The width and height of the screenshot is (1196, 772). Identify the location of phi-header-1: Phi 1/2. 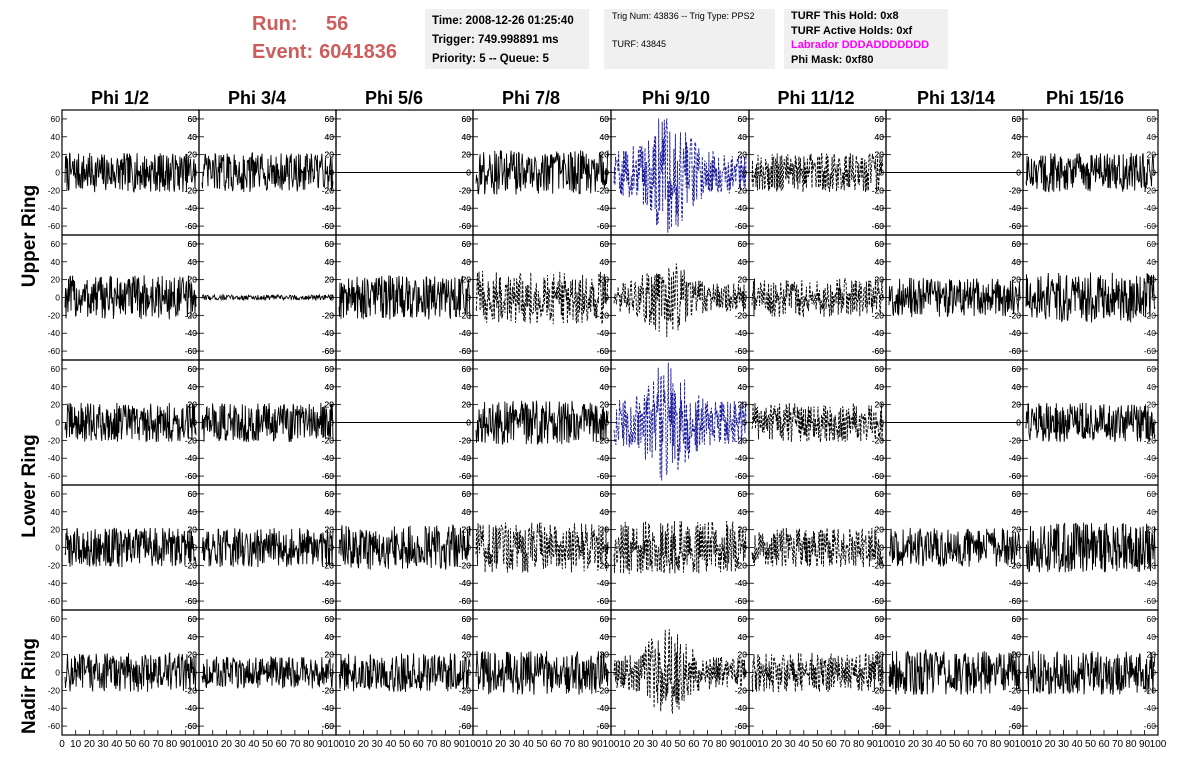
(120, 98).